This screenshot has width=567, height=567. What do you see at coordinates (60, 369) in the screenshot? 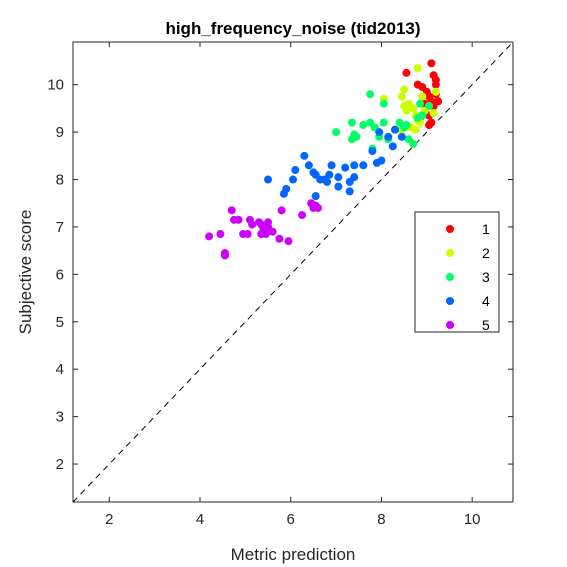
I see `y-tick-label: 4` at bounding box center [60, 369].